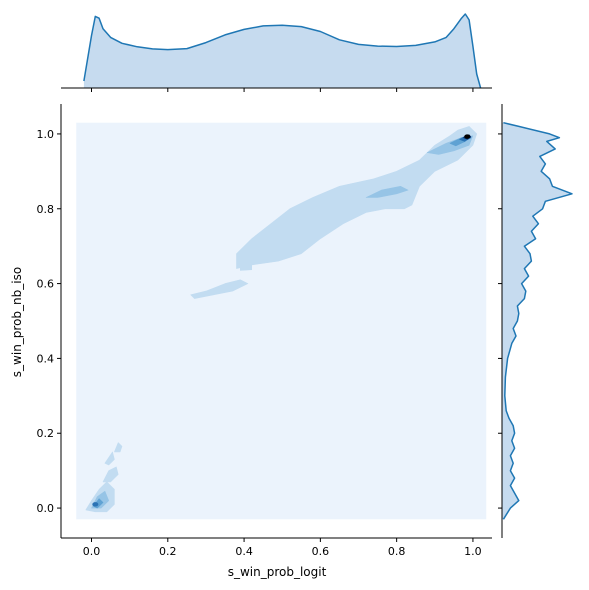 This screenshot has width=589, height=590. I want to click on top-marginal-fill, so click(282, 51).